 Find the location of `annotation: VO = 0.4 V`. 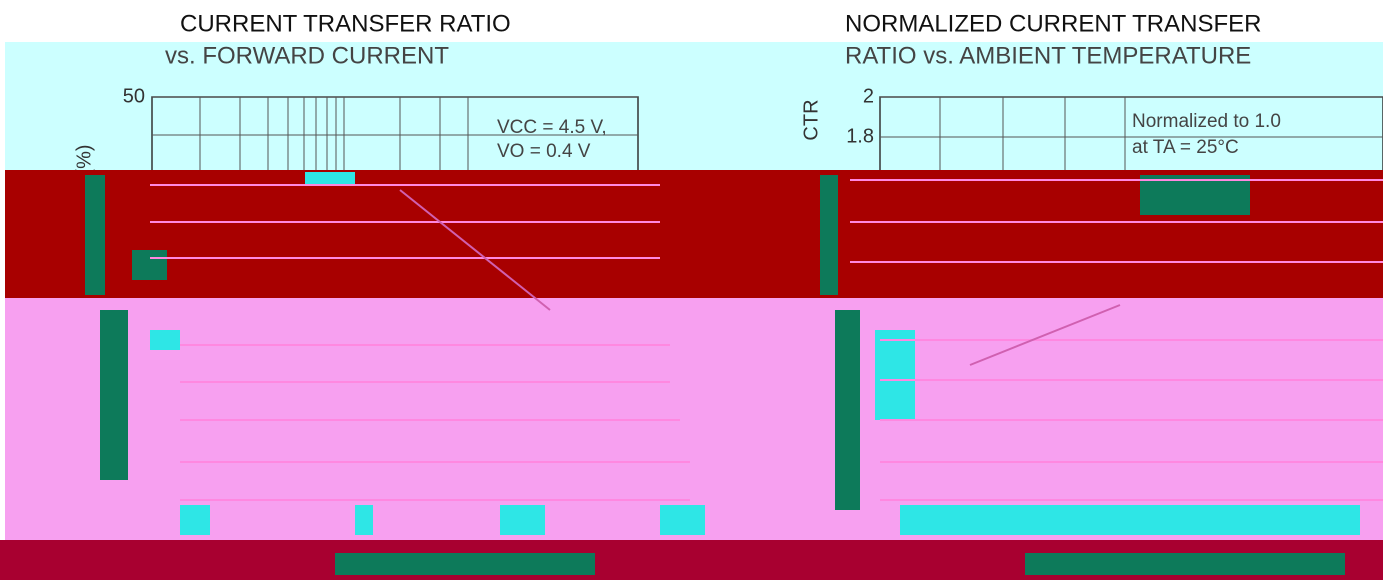

annotation: VO = 0.4 V is located at coordinates (544, 151).